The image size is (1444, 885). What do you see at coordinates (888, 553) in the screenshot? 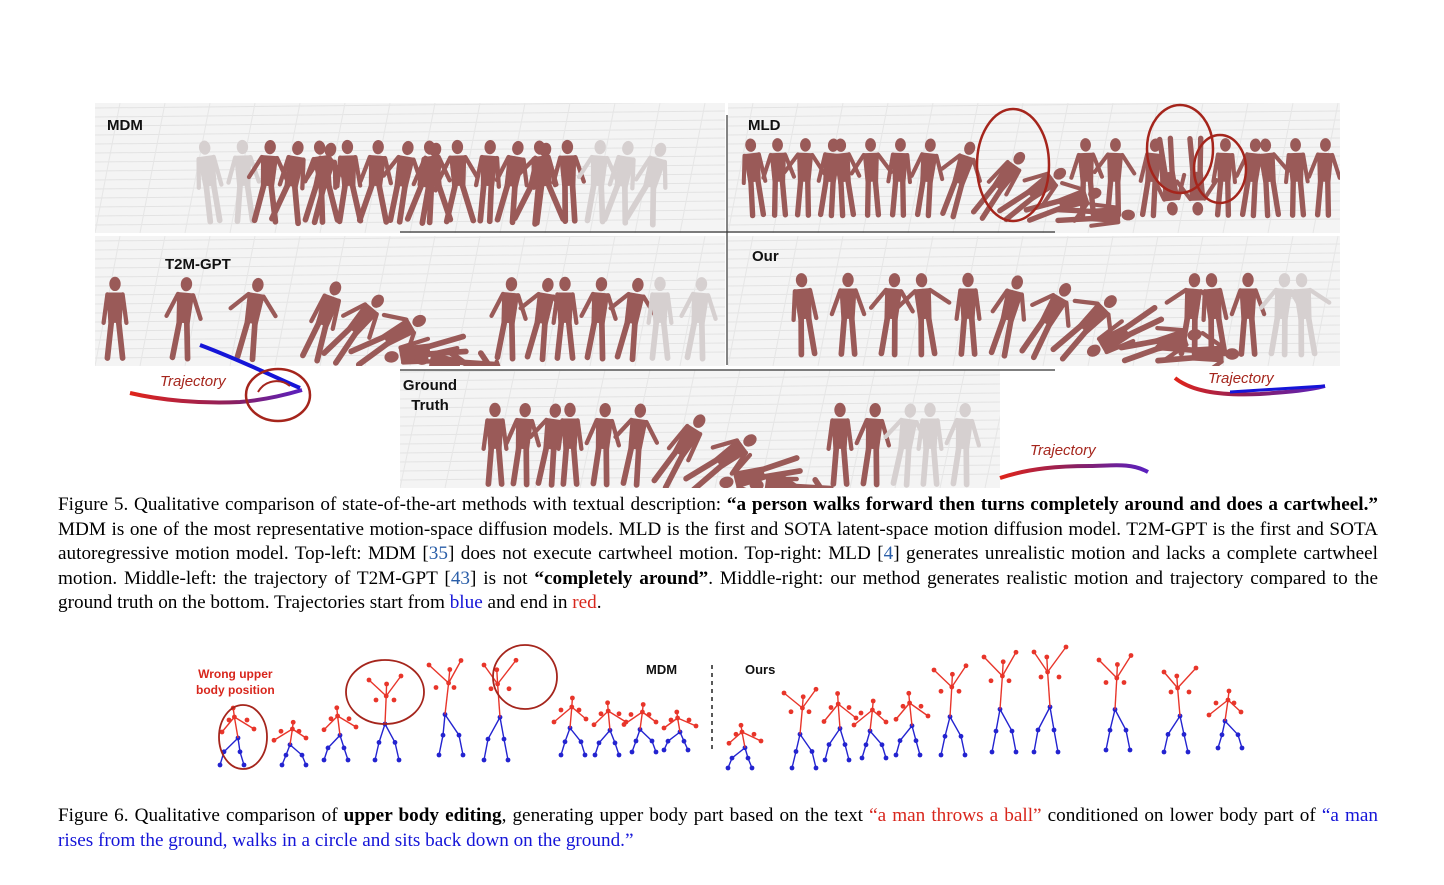
I see `citation-link: 4` at bounding box center [888, 553].